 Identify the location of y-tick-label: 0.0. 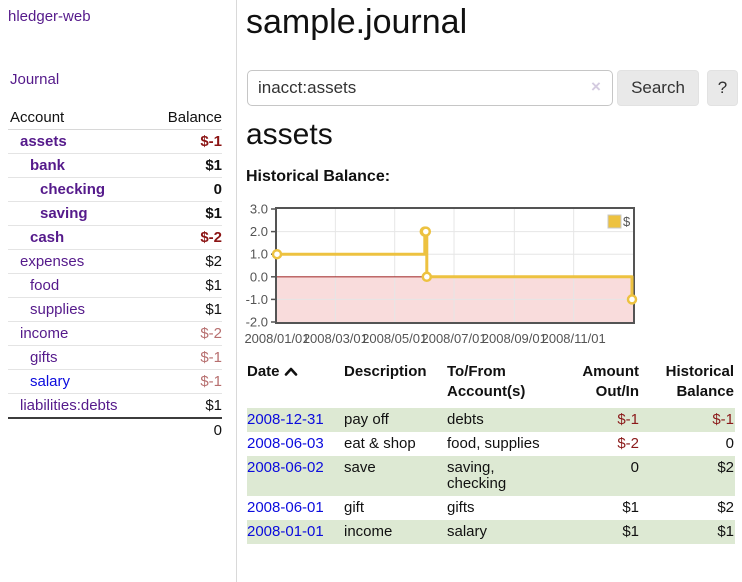
(259, 276).